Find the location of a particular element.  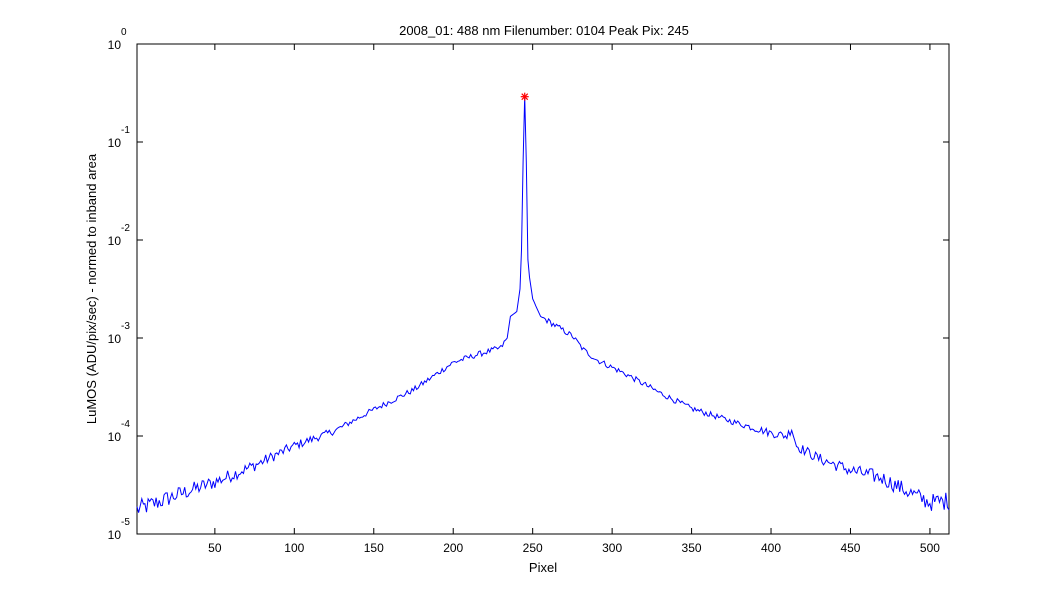

x-tick-label: 200 is located at coordinates (453, 548).